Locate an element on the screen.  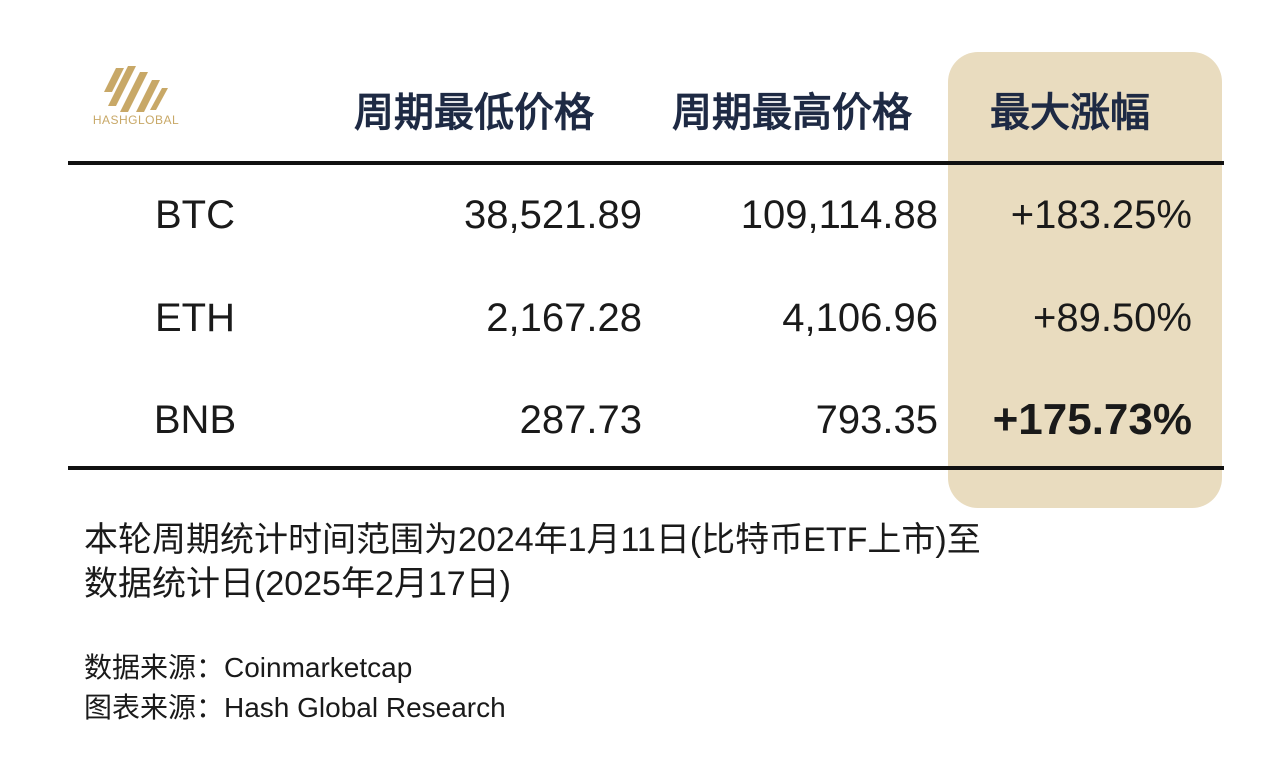
logo-text: HASHGLOBAL is located at coordinates (136, 120).